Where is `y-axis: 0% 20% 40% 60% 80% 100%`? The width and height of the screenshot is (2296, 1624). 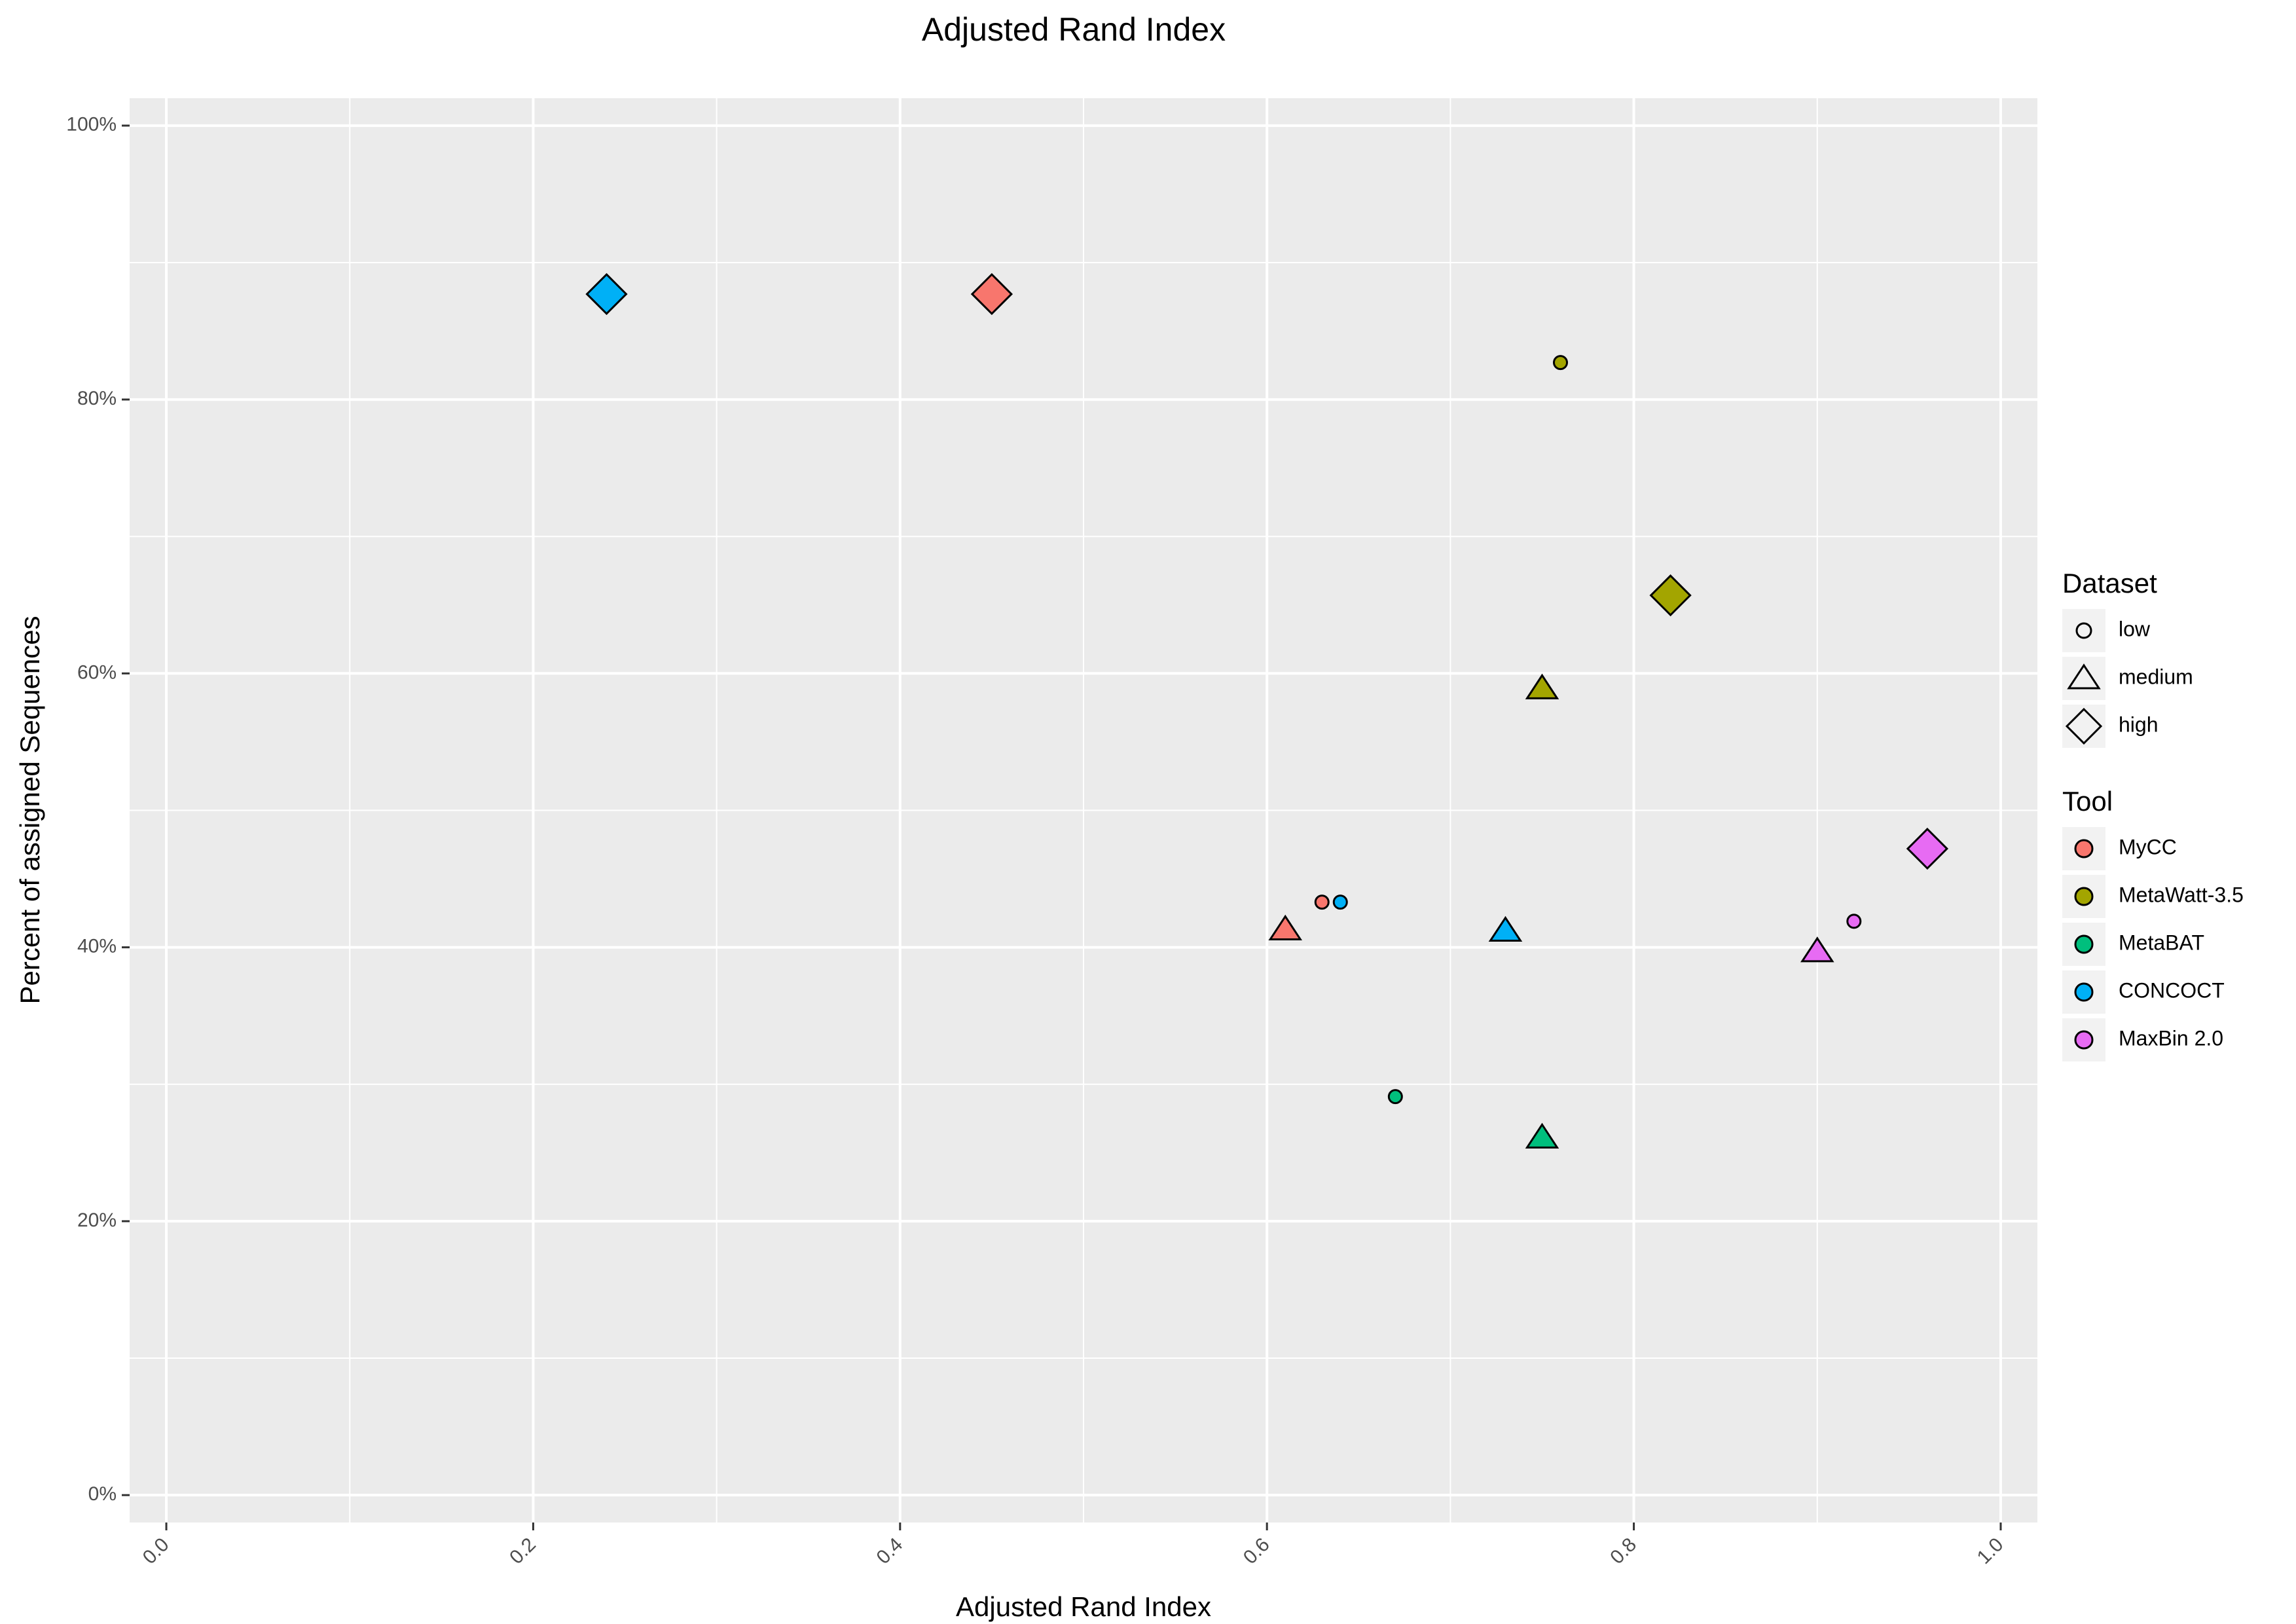 y-axis: 0% 20% 40% 60% 80% 100% is located at coordinates (98, 809).